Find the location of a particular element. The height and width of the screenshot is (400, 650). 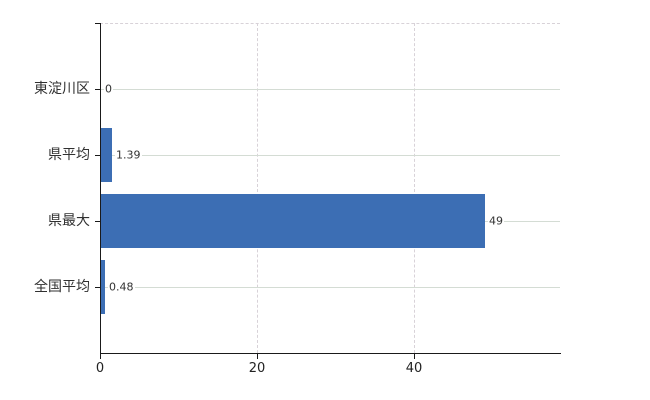

bar-value-label: 1.39 is located at coordinates (128, 155).